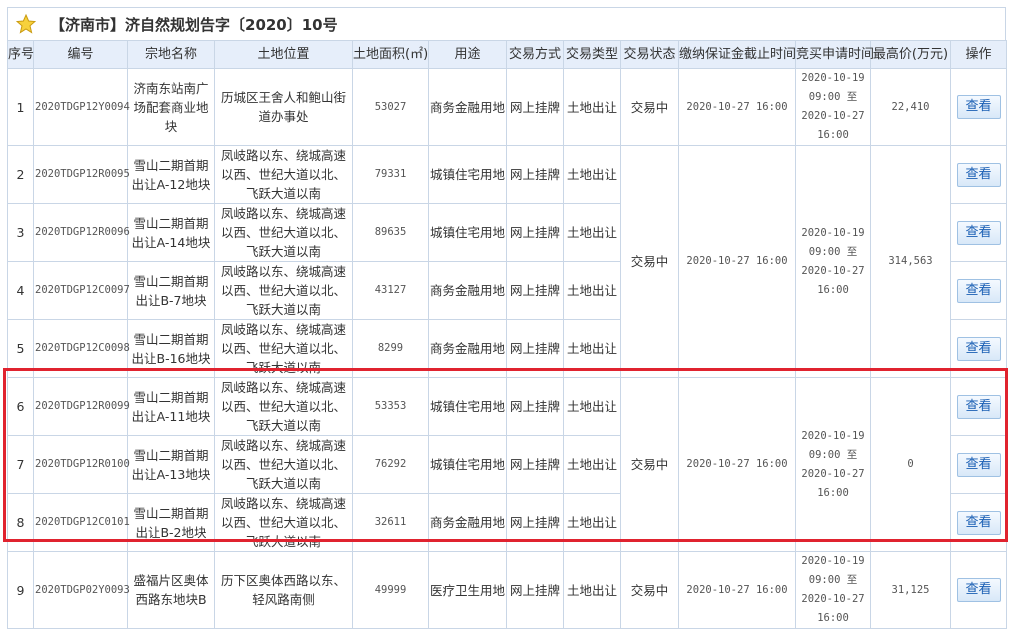 This screenshot has width=1016, height=629. I want to click on parcel-name: 盛福片区奥体西路东地块B, so click(171, 590).